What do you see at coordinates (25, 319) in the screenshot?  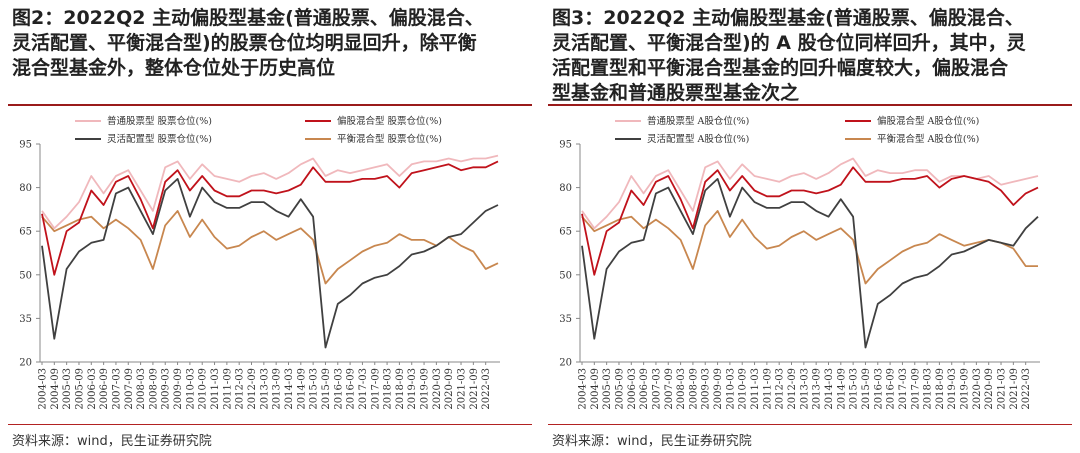 I see `figure-2-y-tick-label: 35` at bounding box center [25, 319].